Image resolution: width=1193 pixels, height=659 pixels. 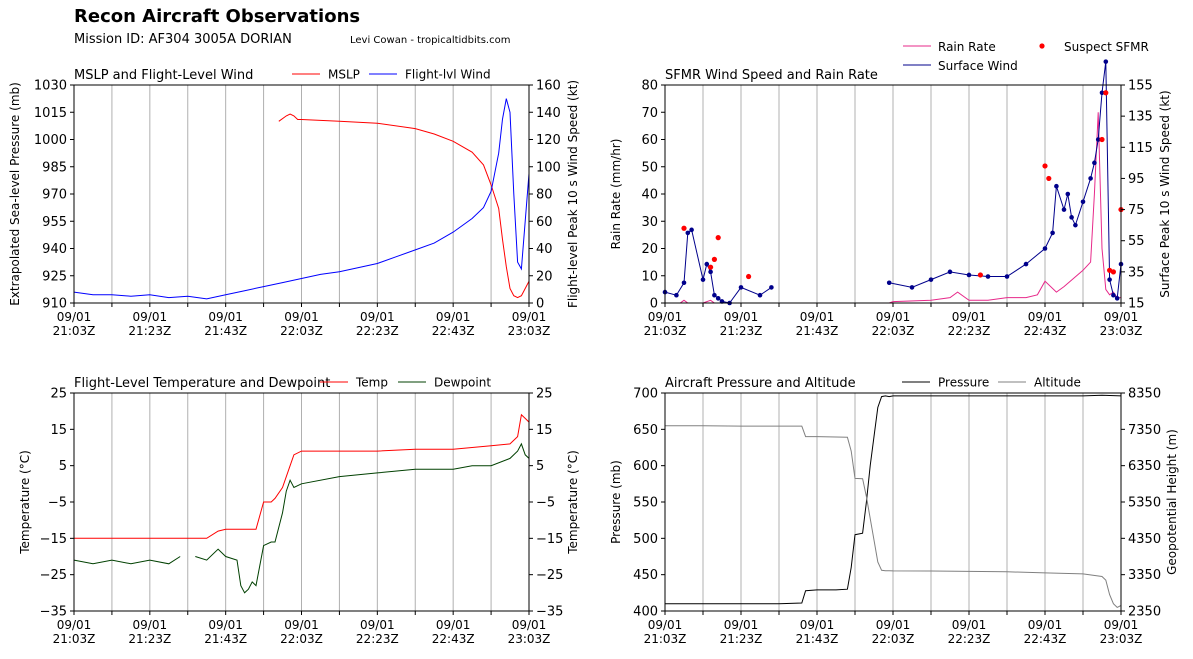 What do you see at coordinates (649, 195) in the screenshot?
I see `y-tick-label: 40` at bounding box center [649, 195].